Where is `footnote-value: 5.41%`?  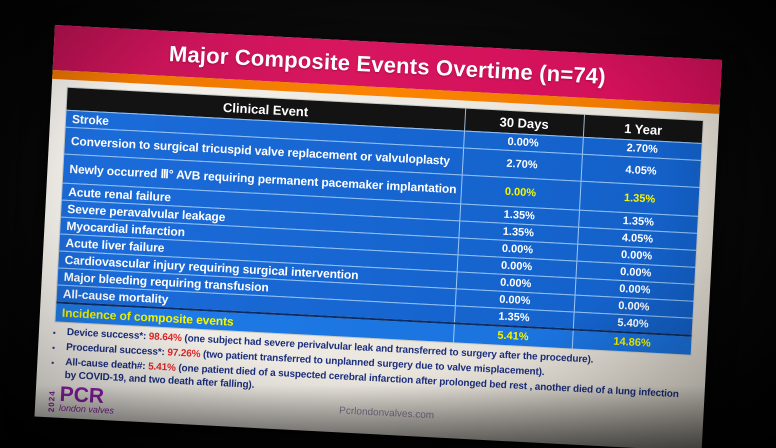
footnote-value: 5.41% is located at coordinates (162, 367).